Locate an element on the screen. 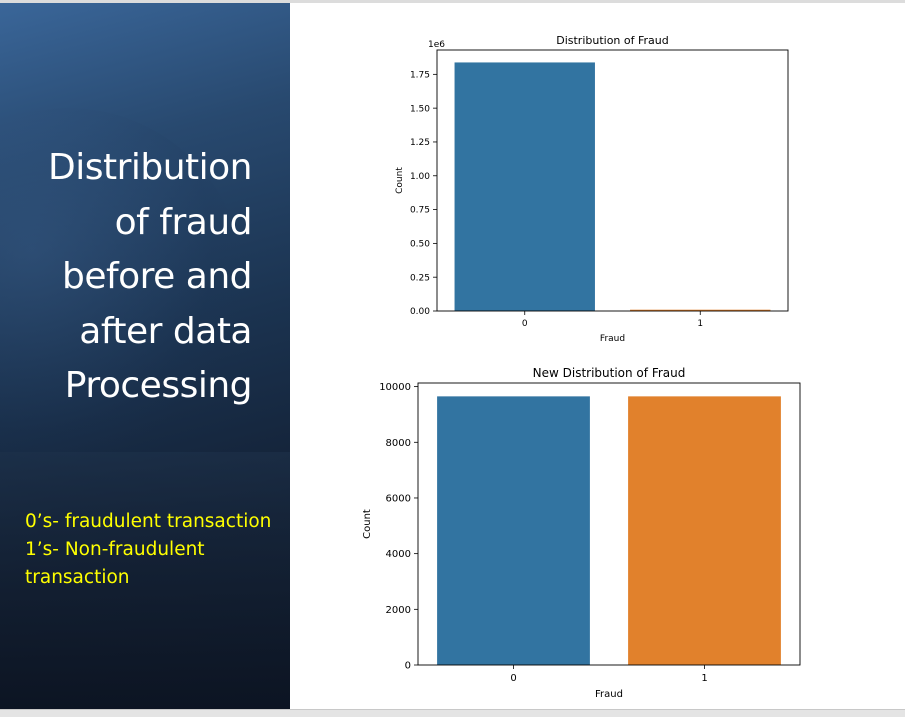 The height and width of the screenshot is (717, 905). lower-panel-shade is located at coordinates (145, 580).